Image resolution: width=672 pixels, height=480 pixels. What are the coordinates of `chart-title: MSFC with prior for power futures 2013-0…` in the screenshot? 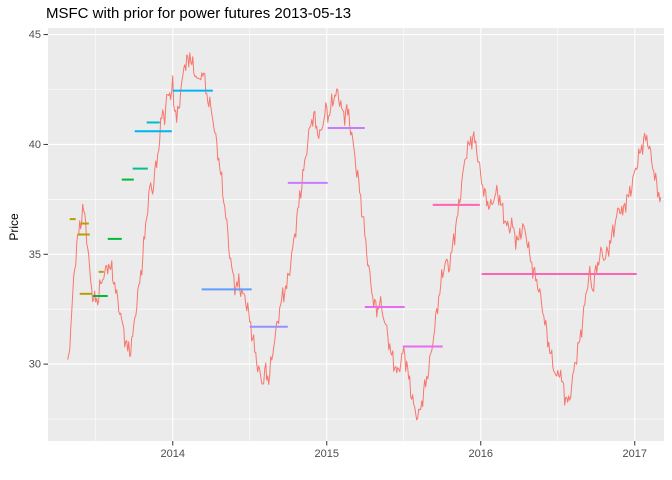 It's located at (199, 13).